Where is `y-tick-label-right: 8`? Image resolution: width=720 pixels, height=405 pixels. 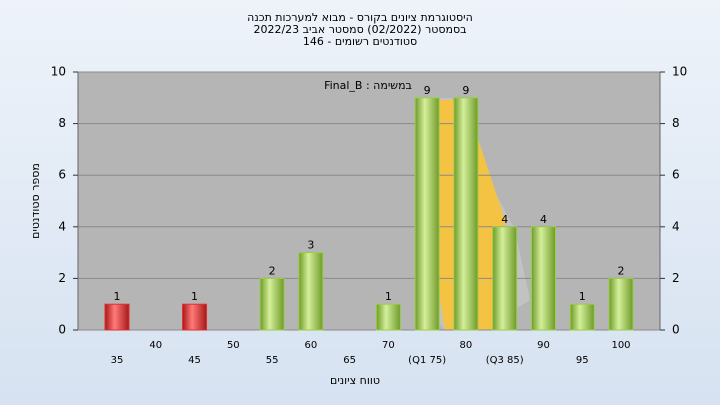
y-tick-label-right: 8 is located at coordinates (676, 123).